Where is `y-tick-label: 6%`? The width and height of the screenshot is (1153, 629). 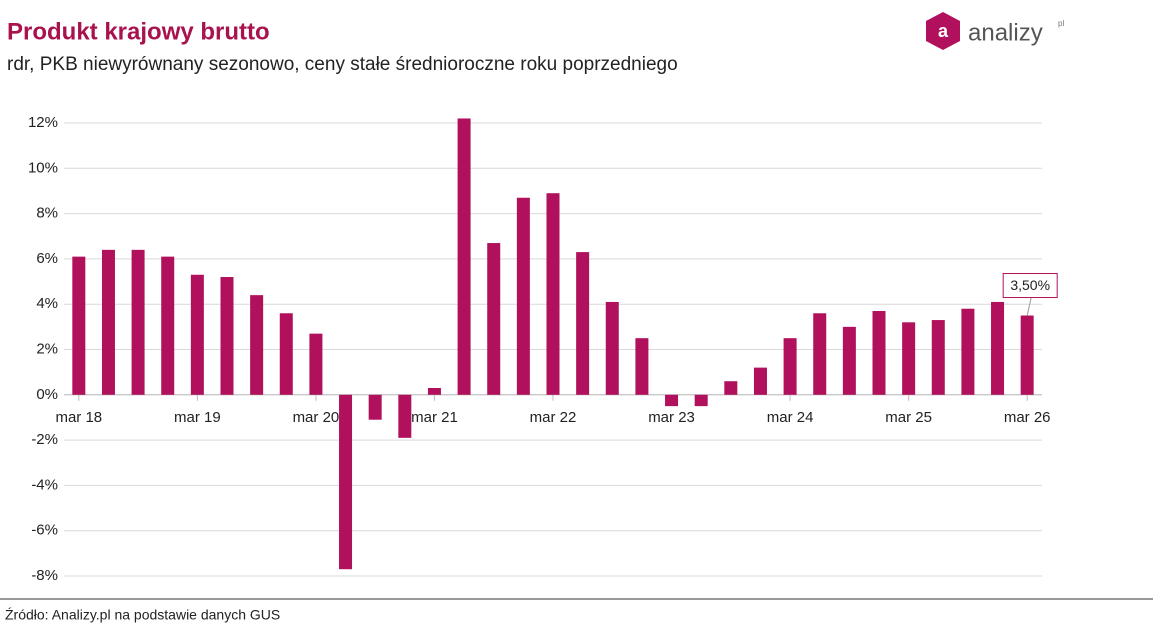 y-tick-label: 6% is located at coordinates (47, 258).